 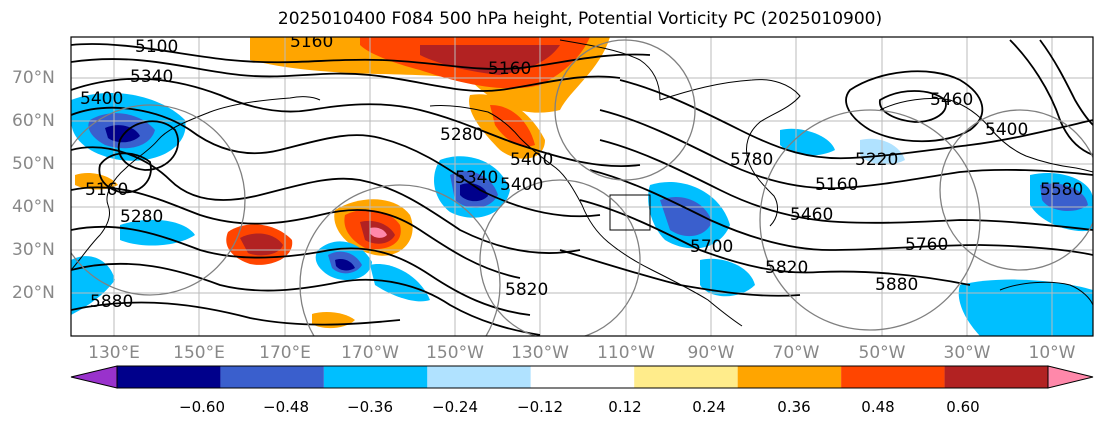 What do you see at coordinates (626, 353) in the screenshot?
I see `lon-label: 110°W` at bounding box center [626, 353].